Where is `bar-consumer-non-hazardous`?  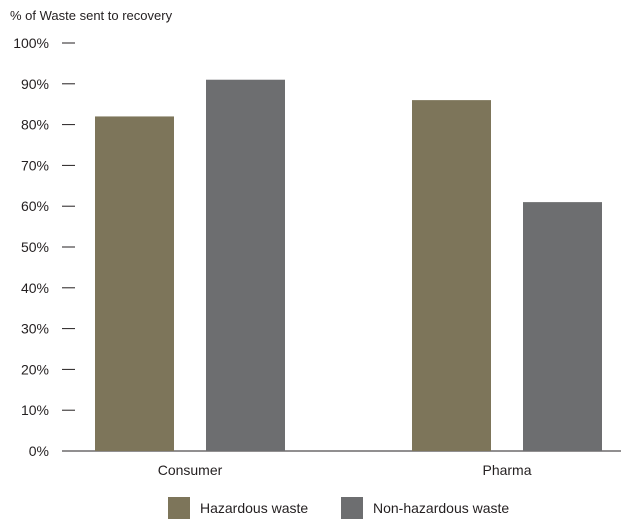 bar-consumer-non-hazardous is located at coordinates (245, 265).